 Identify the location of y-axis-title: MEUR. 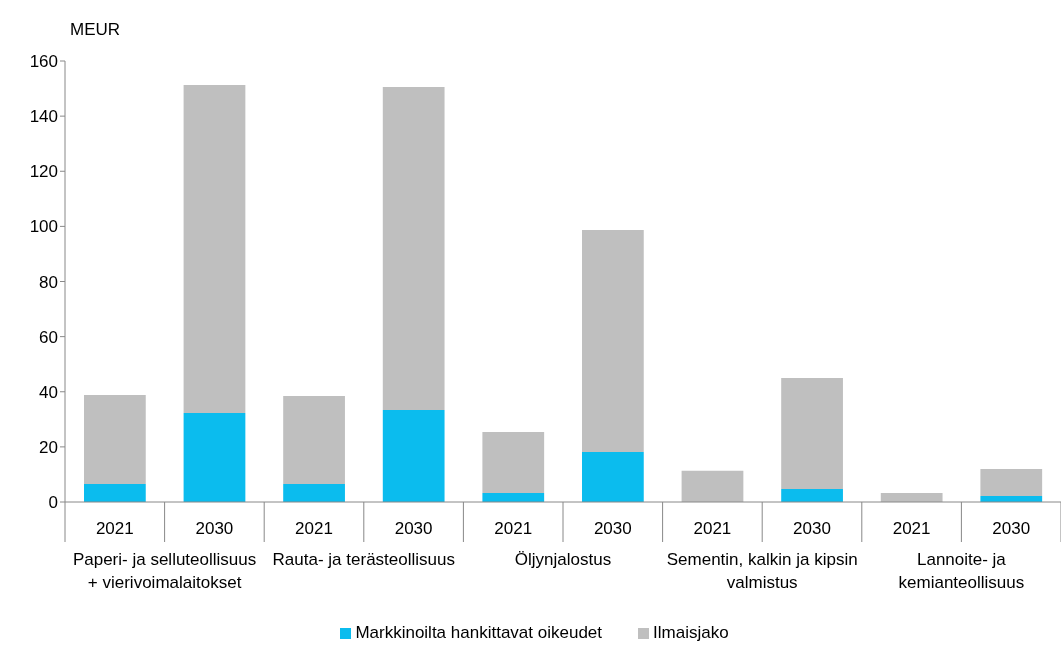
(95, 30).